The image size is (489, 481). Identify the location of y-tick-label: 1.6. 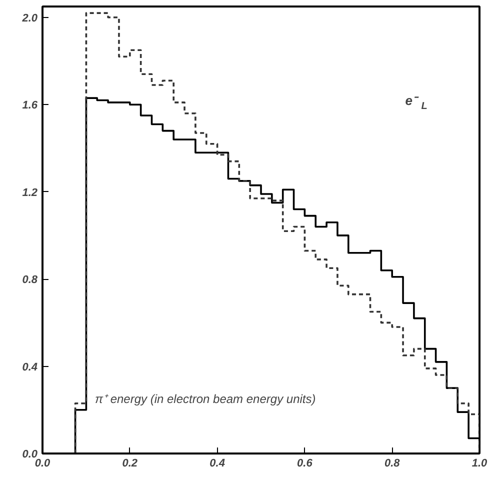
(30, 106).